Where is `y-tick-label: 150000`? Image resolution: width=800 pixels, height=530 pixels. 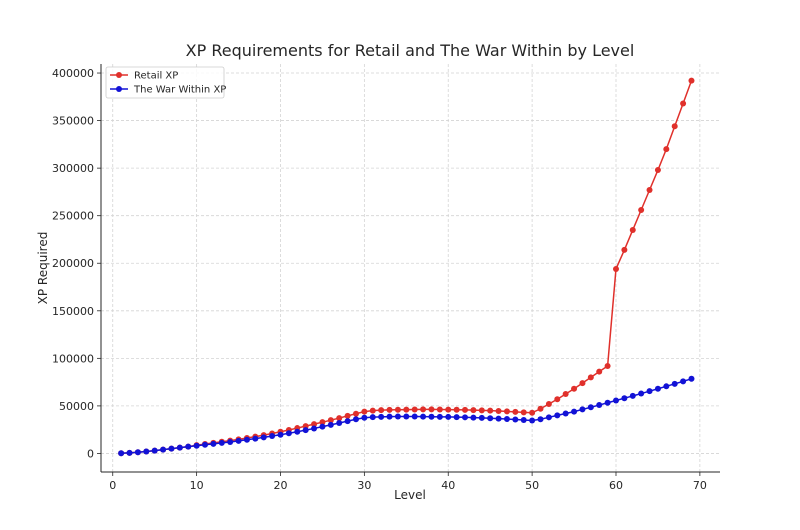
y-tick-label: 150000 is located at coordinates (73, 311).